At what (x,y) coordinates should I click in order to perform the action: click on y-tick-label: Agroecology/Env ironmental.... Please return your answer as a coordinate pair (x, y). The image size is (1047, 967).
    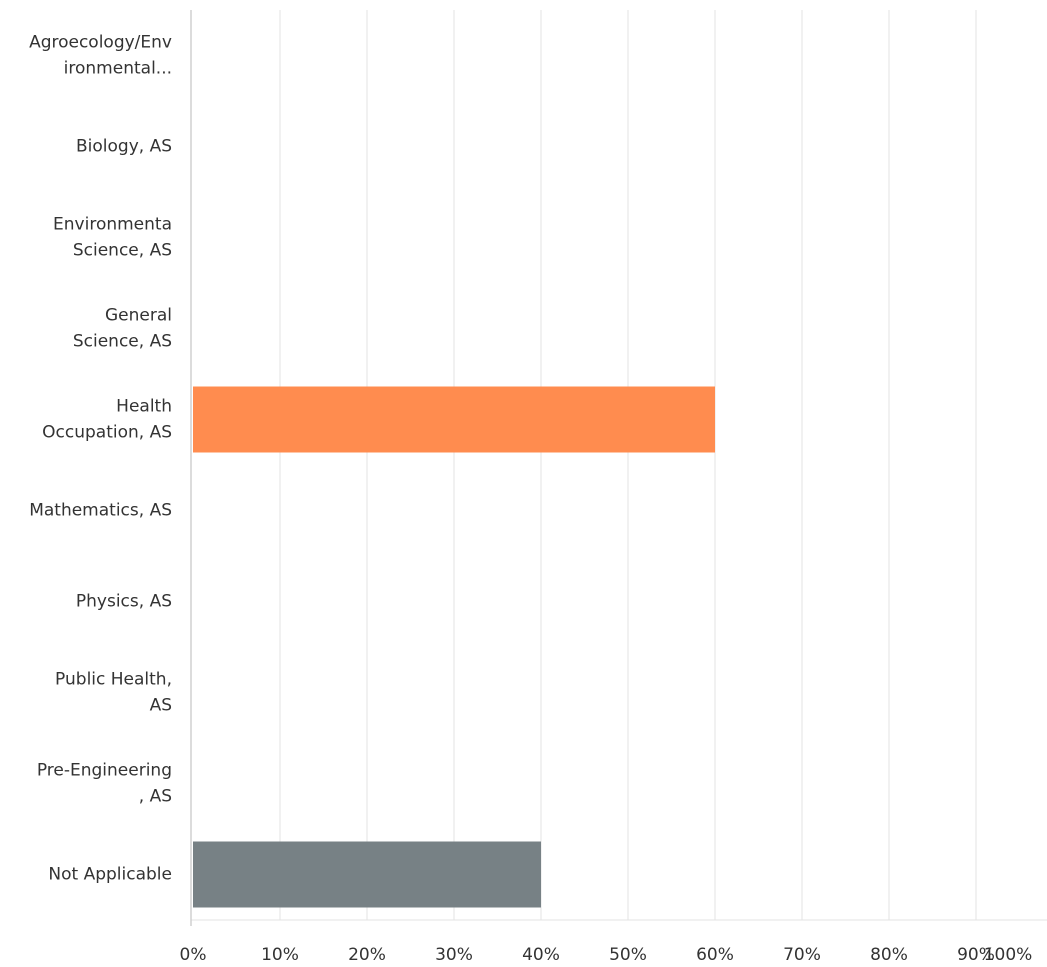
    Looking at the image, I should click on (100, 56).